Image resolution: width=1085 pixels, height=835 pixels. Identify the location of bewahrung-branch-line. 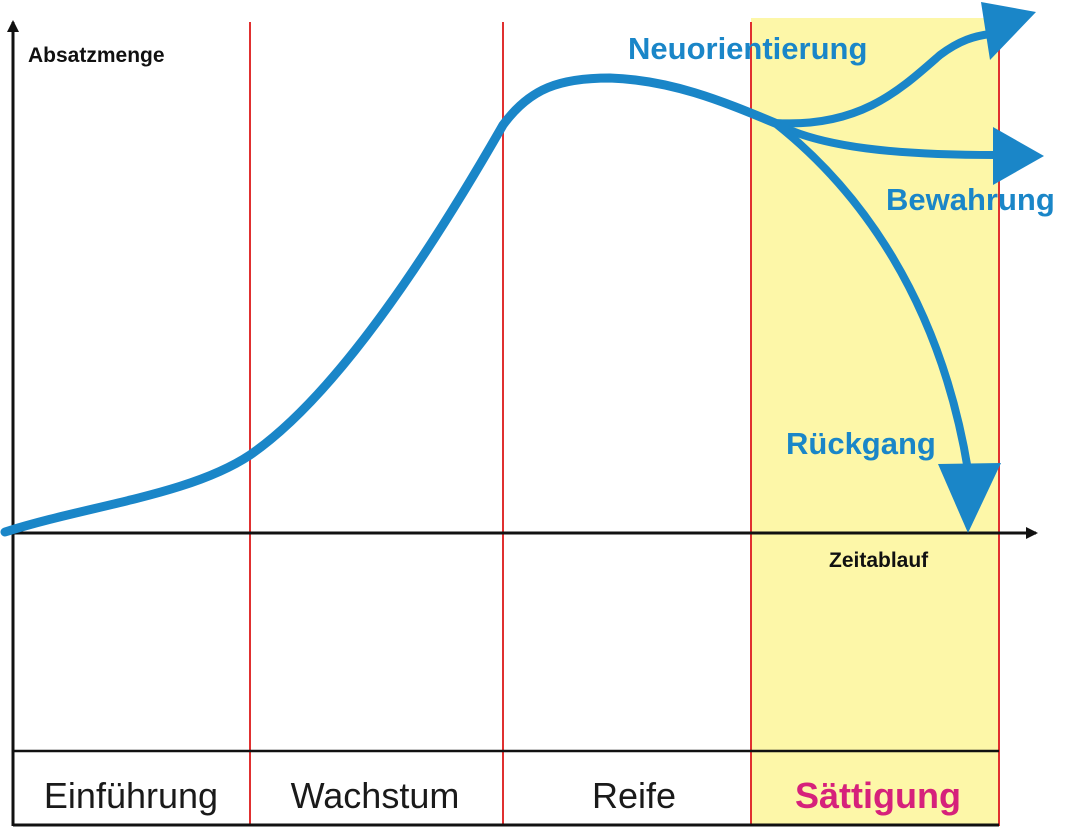
(885, 139).